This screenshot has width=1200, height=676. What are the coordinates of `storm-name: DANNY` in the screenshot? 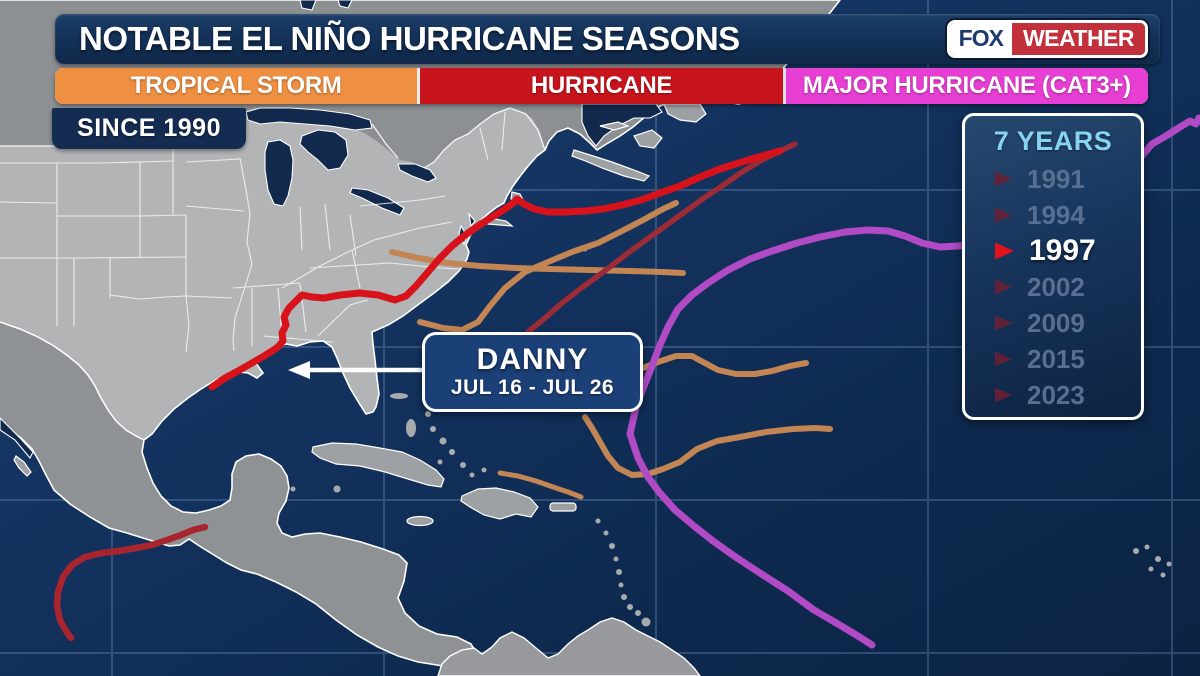 It's located at (532, 360).